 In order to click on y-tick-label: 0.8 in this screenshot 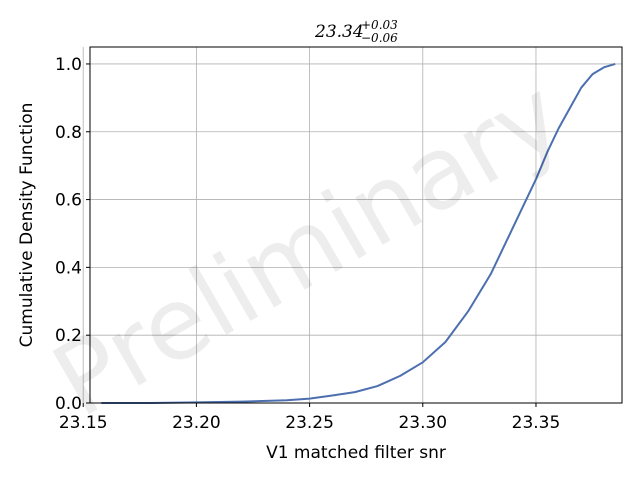, I will do `click(68, 133)`.